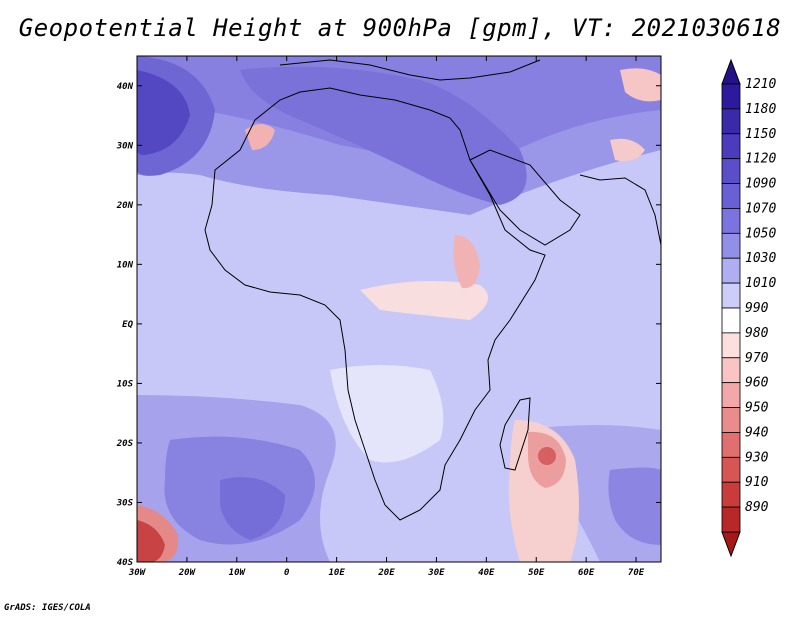 This screenshot has height=618, width=800. What do you see at coordinates (760, 233) in the screenshot?
I see `colorbar-label: 1050` at bounding box center [760, 233].